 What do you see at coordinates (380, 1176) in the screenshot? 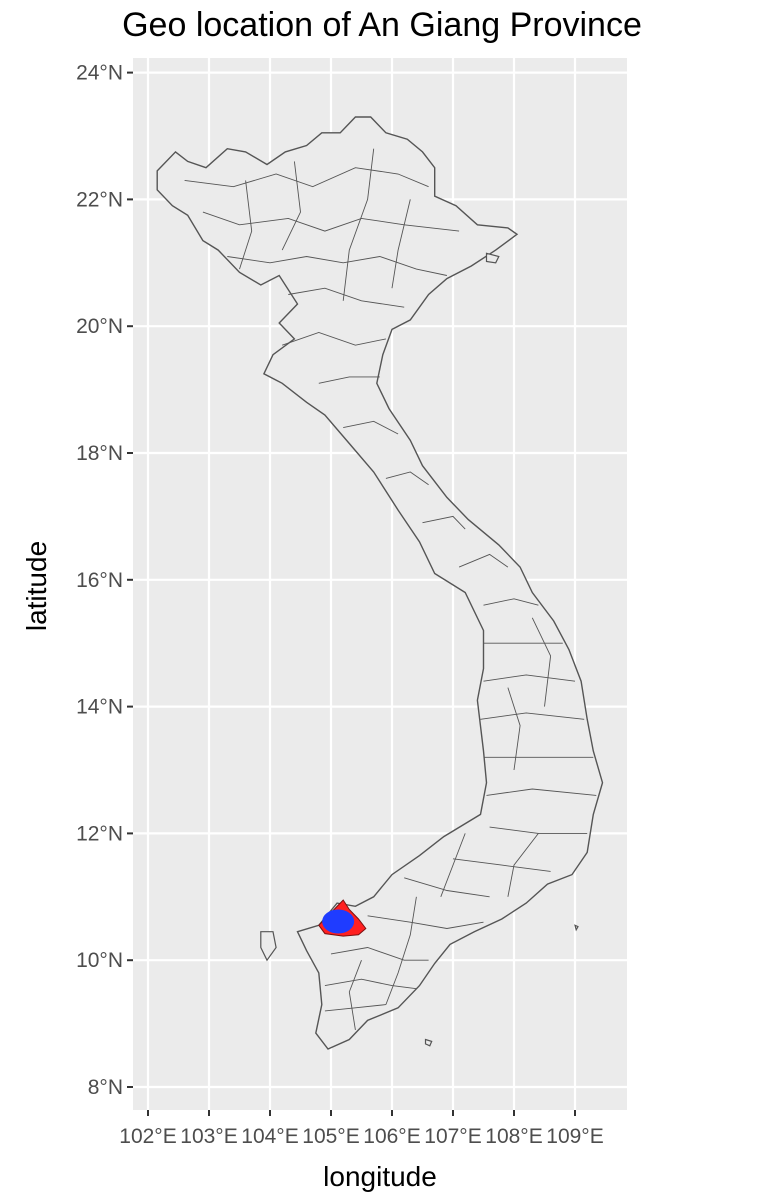
I see `x-axis-label: longitude` at bounding box center [380, 1176].